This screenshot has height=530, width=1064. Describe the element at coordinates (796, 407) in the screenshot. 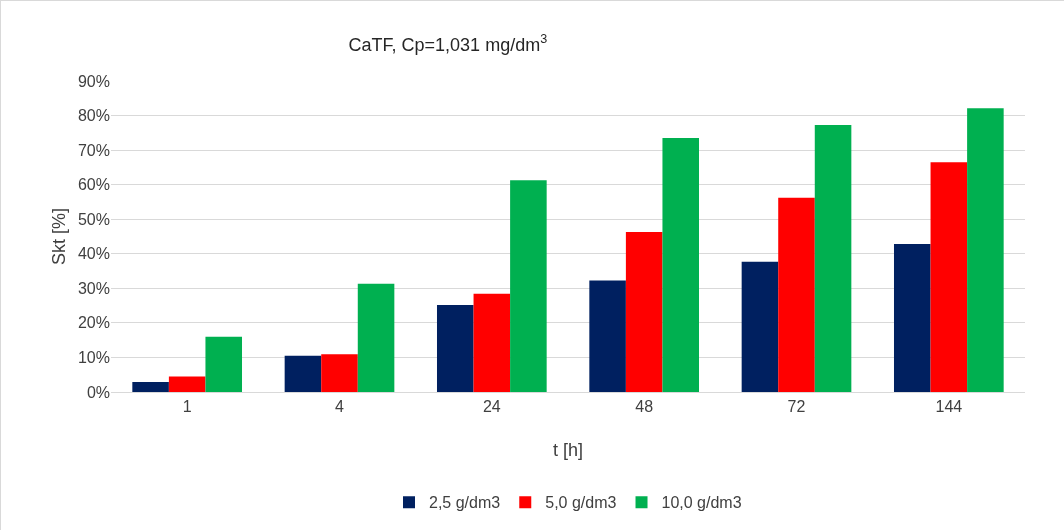

I see `x-tick-label: 72` at that location.